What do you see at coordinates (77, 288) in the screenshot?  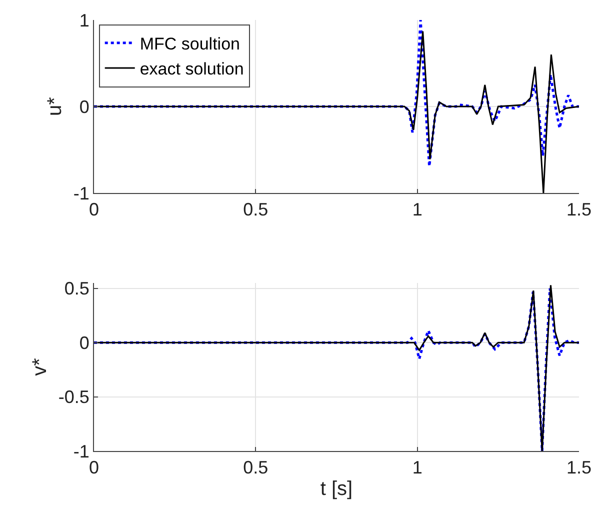 I see `y-tick-label: 0.5` at bounding box center [77, 288].